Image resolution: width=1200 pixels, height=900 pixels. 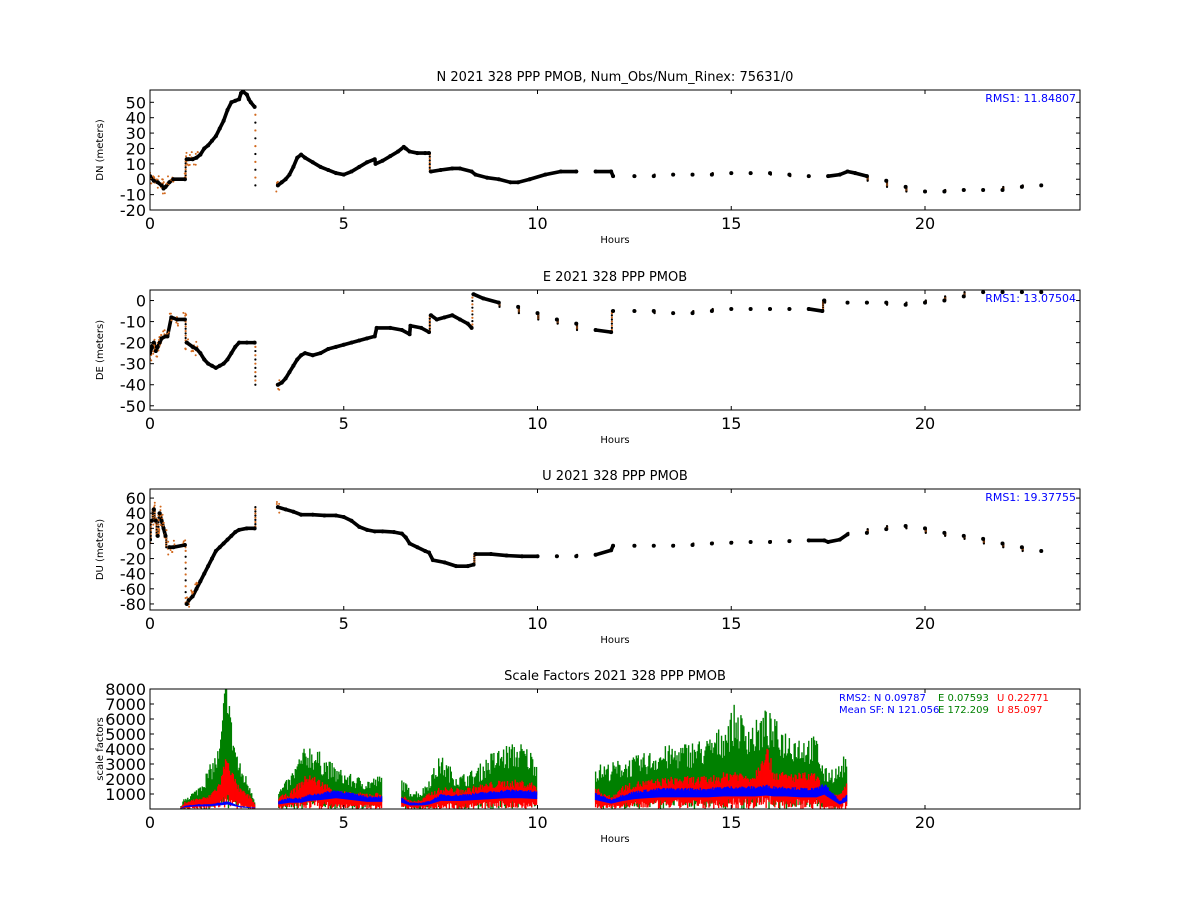 I want to click on legend-entry: Mean SF: N 121.056, so click(x=889, y=710).